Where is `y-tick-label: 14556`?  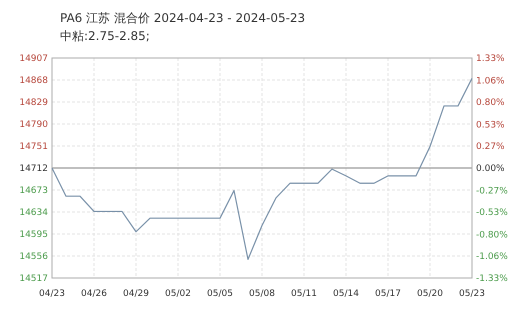
y-tick-label: 14556 is located at coordinates (33, 257).